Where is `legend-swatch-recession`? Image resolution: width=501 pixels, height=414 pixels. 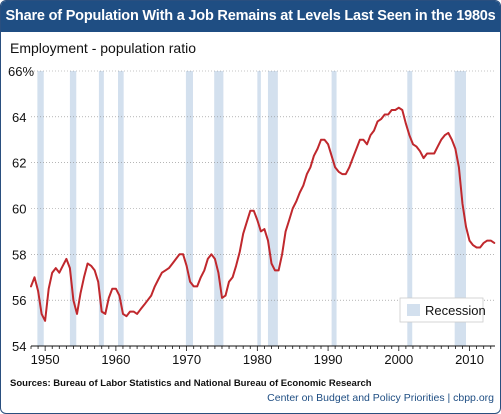 legend-swatch-recession is located at coordinates (413, 310).